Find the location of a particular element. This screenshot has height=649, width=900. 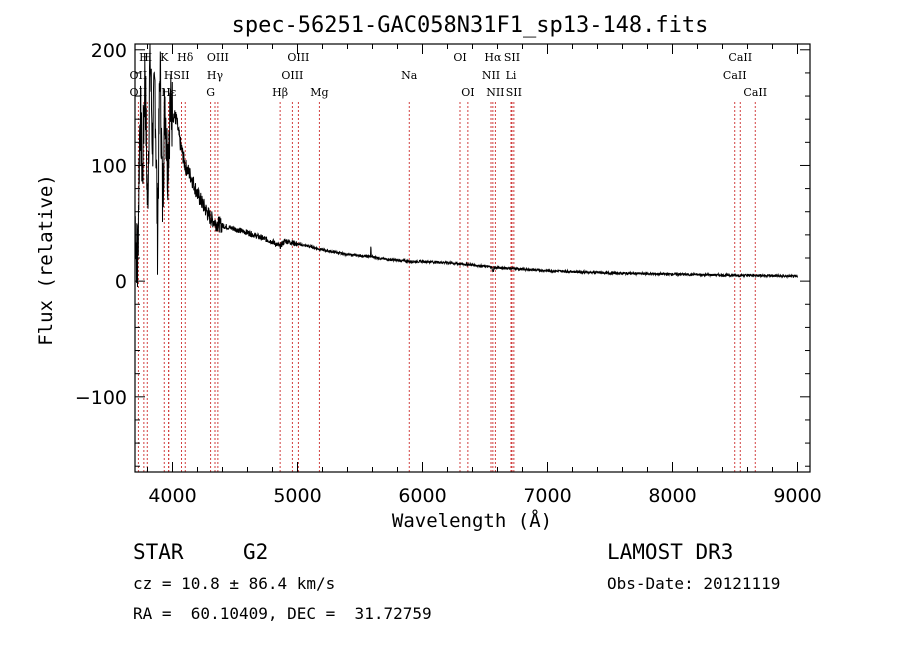

line-label: Hγ is located at coordinates (215, 75).